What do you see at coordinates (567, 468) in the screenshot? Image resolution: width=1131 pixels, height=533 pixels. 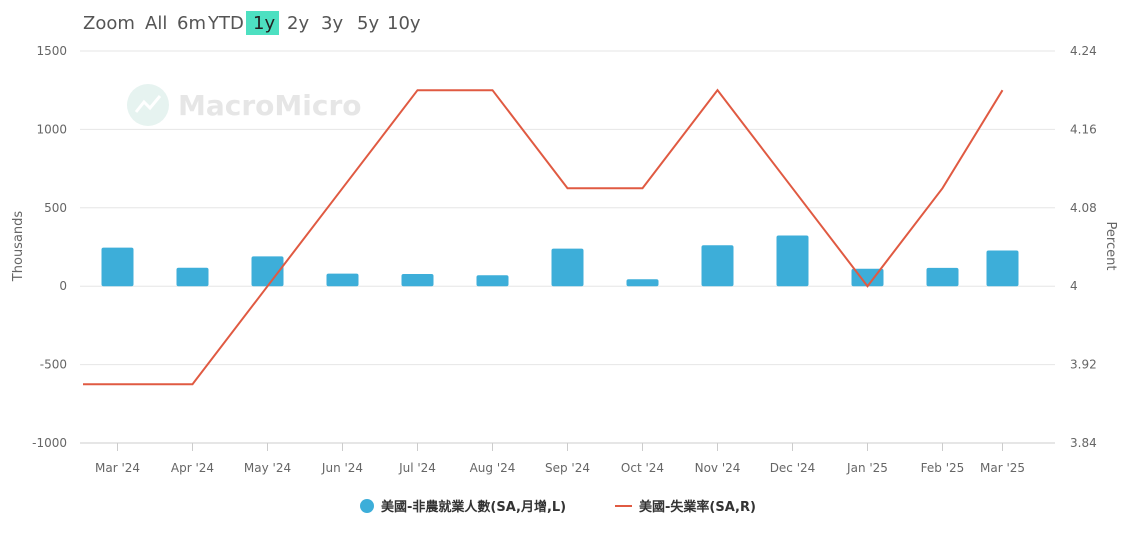 I see `x-tick-label: Sep '24` at bounding box center [567, 468].